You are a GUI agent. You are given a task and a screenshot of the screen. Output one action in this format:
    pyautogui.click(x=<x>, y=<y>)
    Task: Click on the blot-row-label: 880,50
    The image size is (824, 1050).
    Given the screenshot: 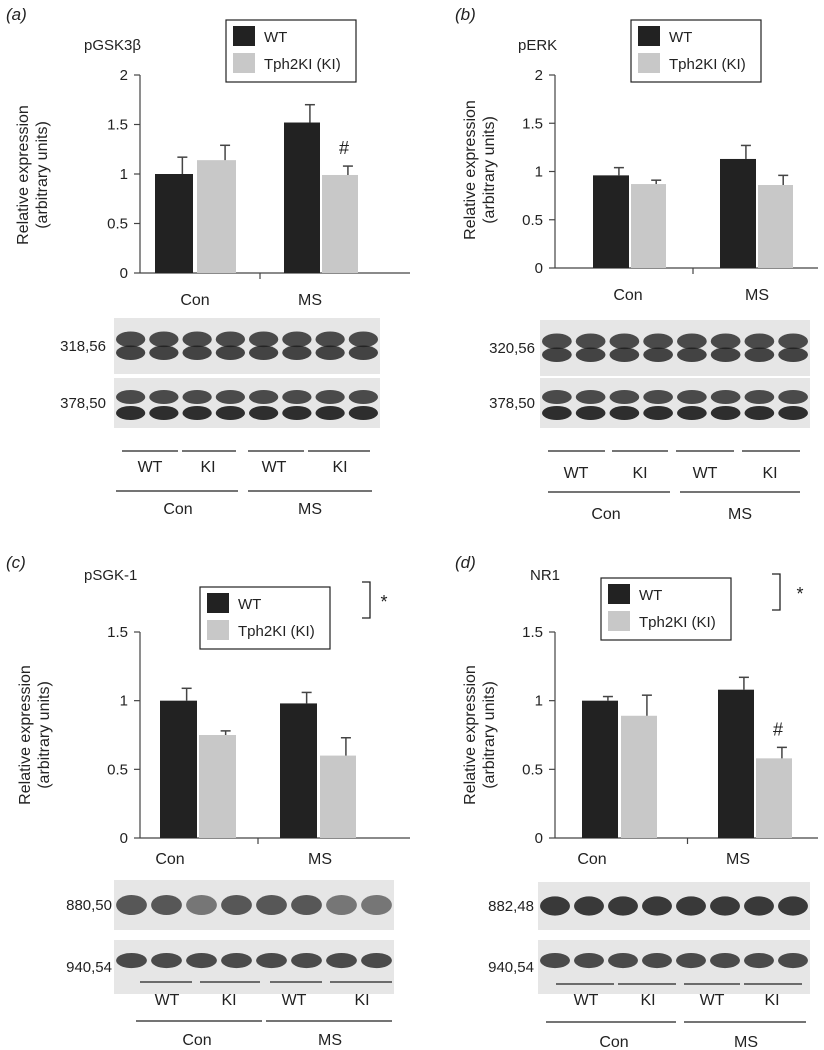 What is the action you would take?
    pyautogui.click(x=89, y=905)
    